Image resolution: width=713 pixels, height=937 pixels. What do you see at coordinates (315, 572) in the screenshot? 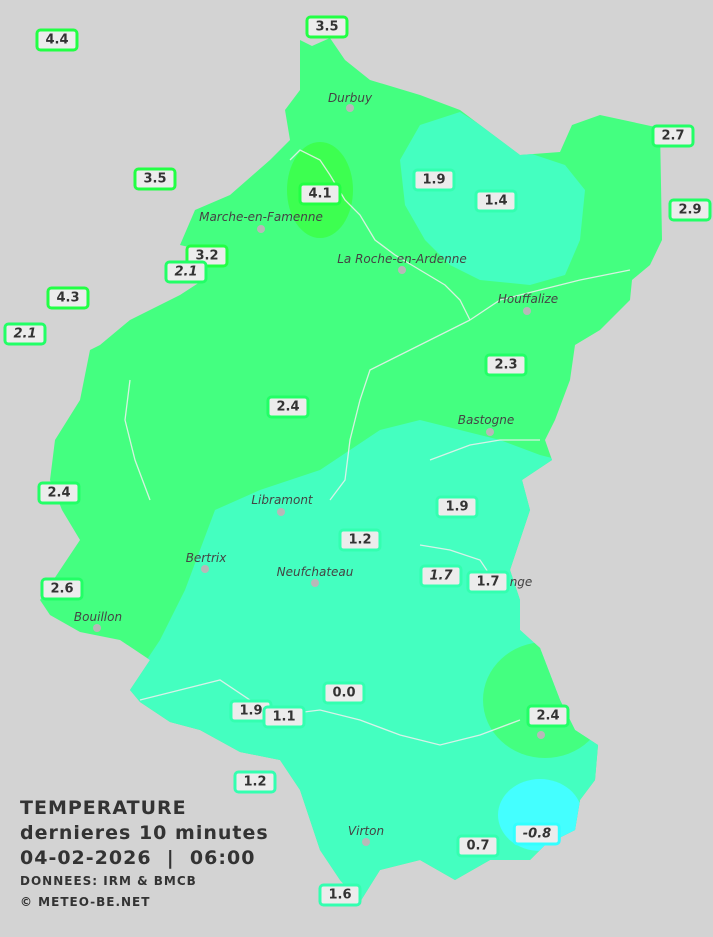
I see `city-label: Neufchateau` at bounding box center [315, 572].